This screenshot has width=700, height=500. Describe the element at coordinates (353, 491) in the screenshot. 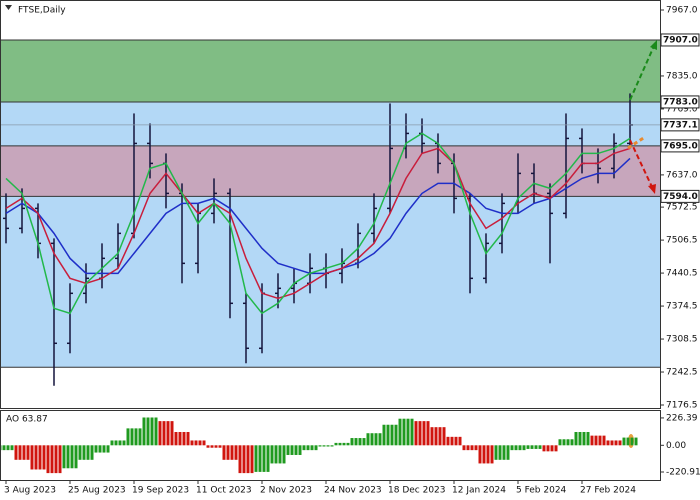

I see `x-tick-label: 24 Nov 2023` at that location.